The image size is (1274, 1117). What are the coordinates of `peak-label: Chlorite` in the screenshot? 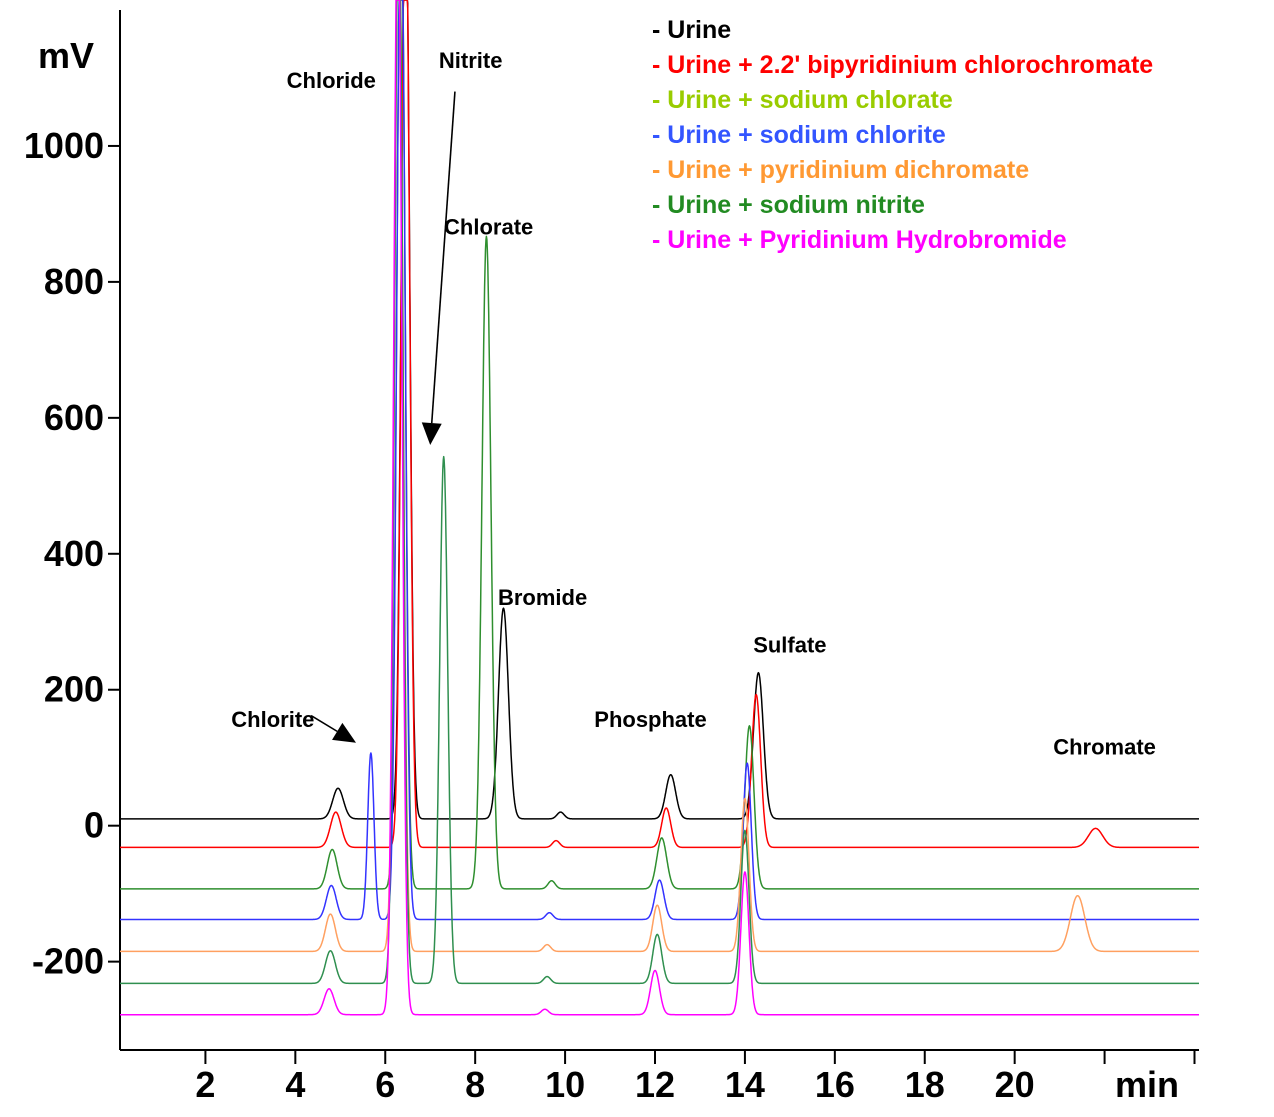 It's located at (272, 719).